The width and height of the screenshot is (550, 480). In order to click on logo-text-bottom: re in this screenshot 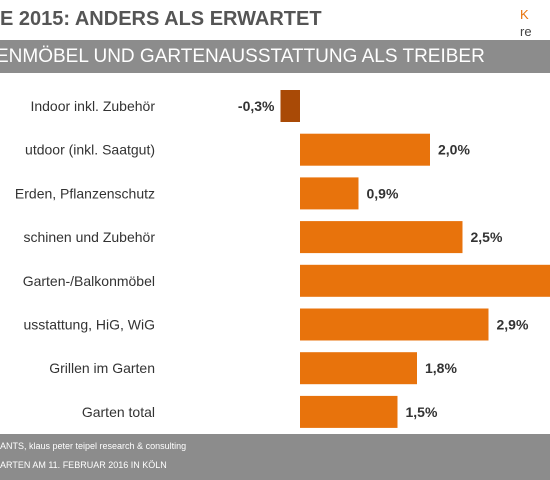, I will do `click(526, 31)`.